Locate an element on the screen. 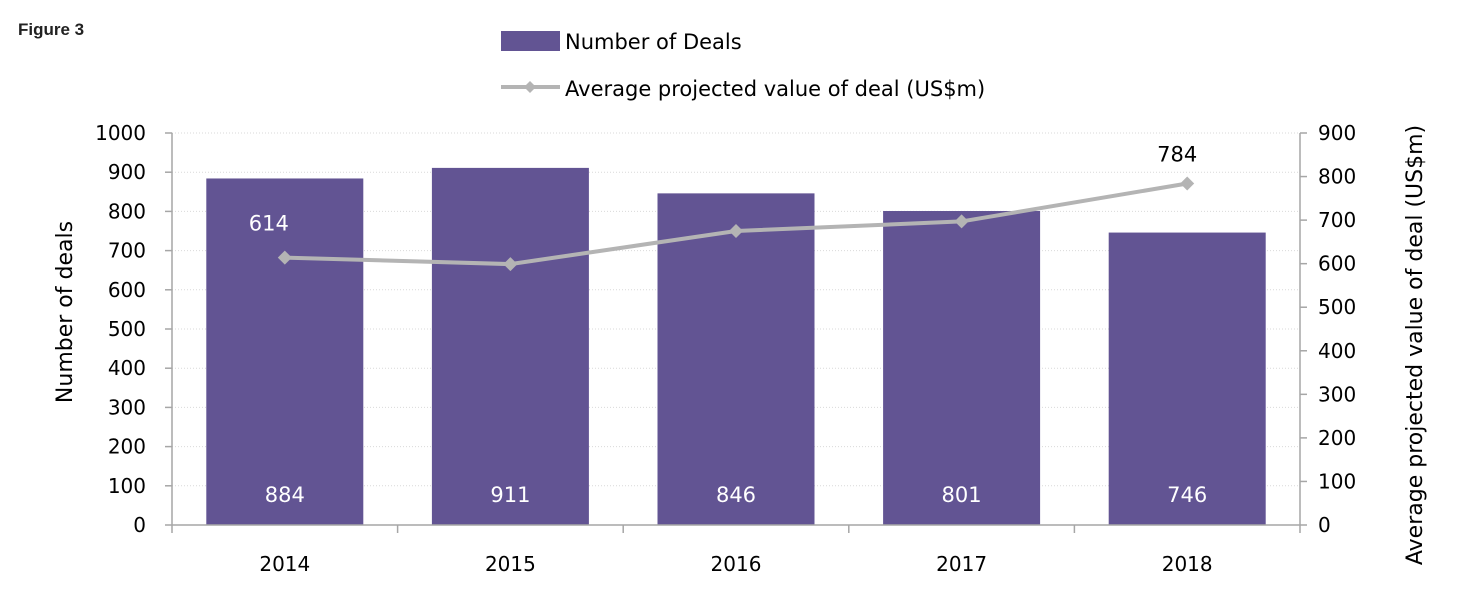  line-data-label: 614 is located at coordinates (269, 224).